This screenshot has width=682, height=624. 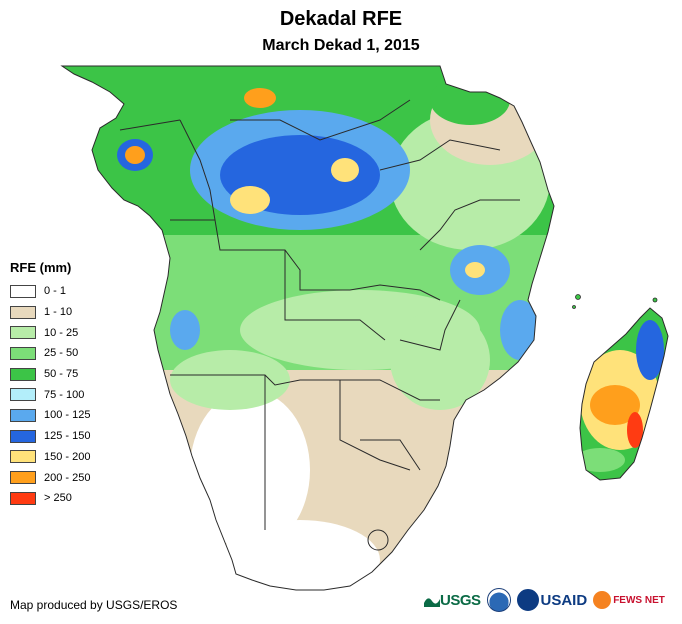 What do you see at coordinates (602, 600) in the screenshot?
I see `fews-globe-icon` at bounding box center [602, 600].